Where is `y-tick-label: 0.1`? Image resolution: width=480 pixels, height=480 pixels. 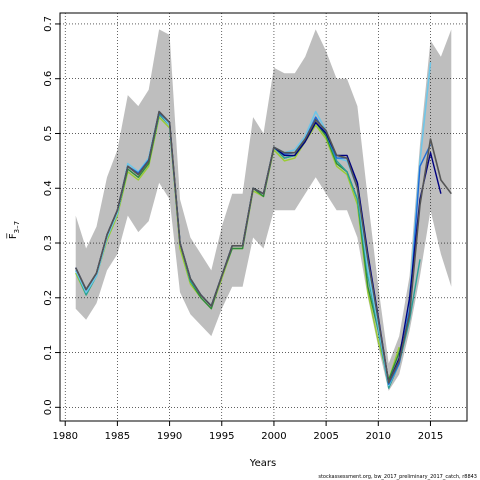 y-tick-label: 0.1 is located at coordinates (48, 353).